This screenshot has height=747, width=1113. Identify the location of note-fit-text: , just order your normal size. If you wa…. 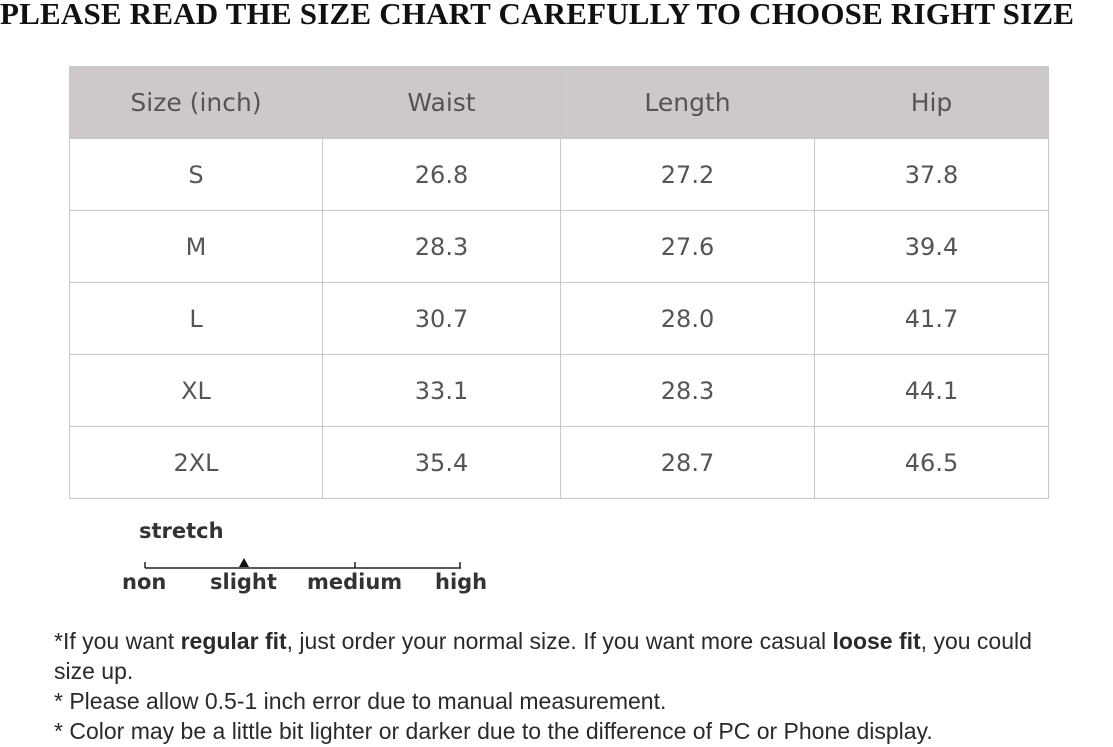
(559, 641).